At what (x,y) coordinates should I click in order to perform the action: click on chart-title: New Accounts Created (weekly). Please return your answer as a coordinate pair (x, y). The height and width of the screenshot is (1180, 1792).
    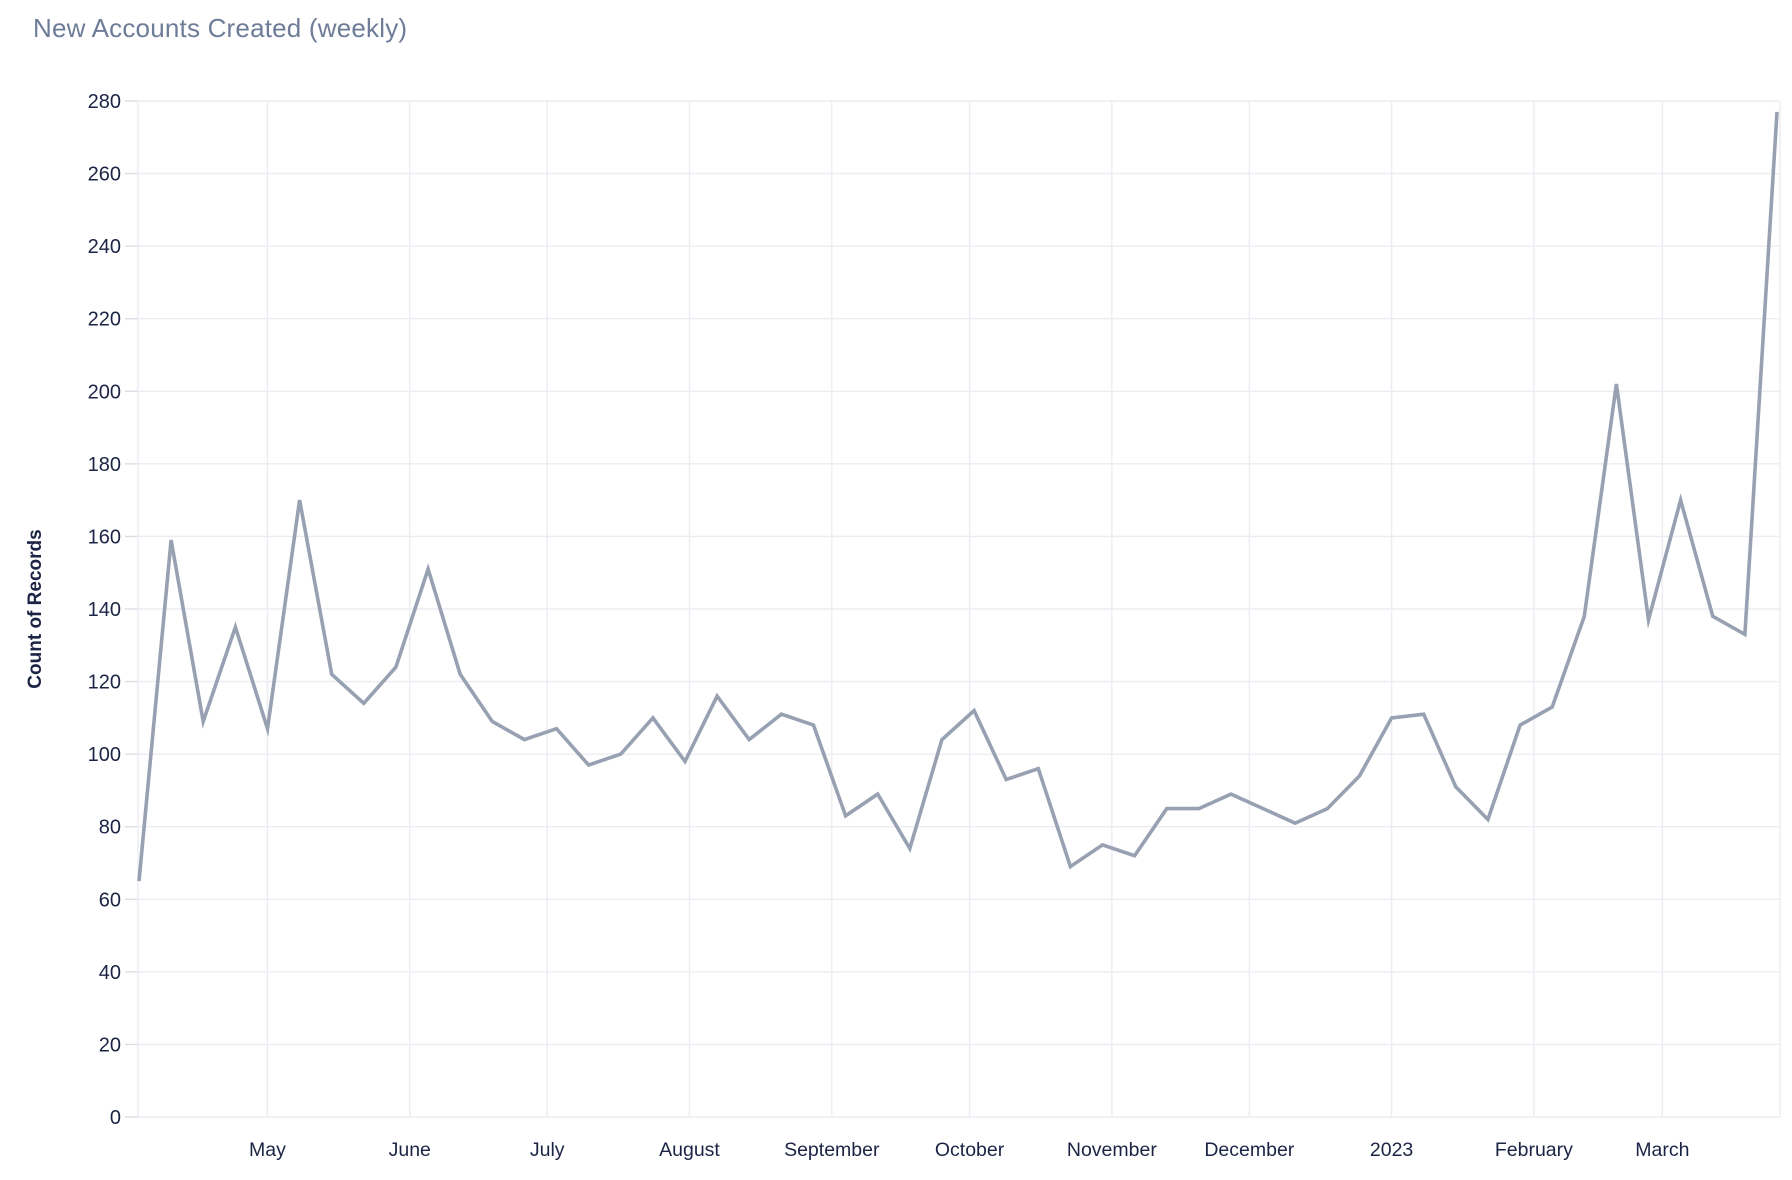
    Looking at the image, I should click on (220, 28).